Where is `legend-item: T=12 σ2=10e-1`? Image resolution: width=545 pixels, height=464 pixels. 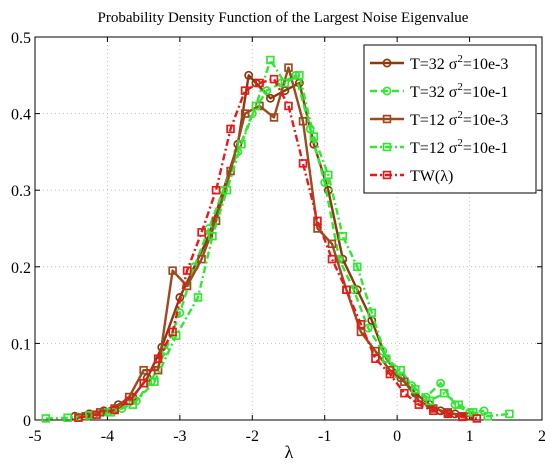 legend-item: T=12 σ2=10e-1 is located at coordinates (439, 147).